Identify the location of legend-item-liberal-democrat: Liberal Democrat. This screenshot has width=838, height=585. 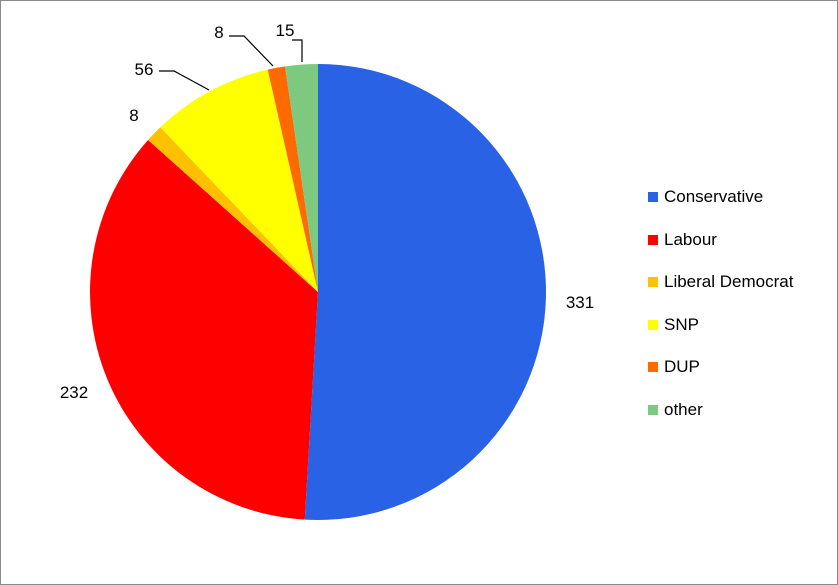
(720, 282).